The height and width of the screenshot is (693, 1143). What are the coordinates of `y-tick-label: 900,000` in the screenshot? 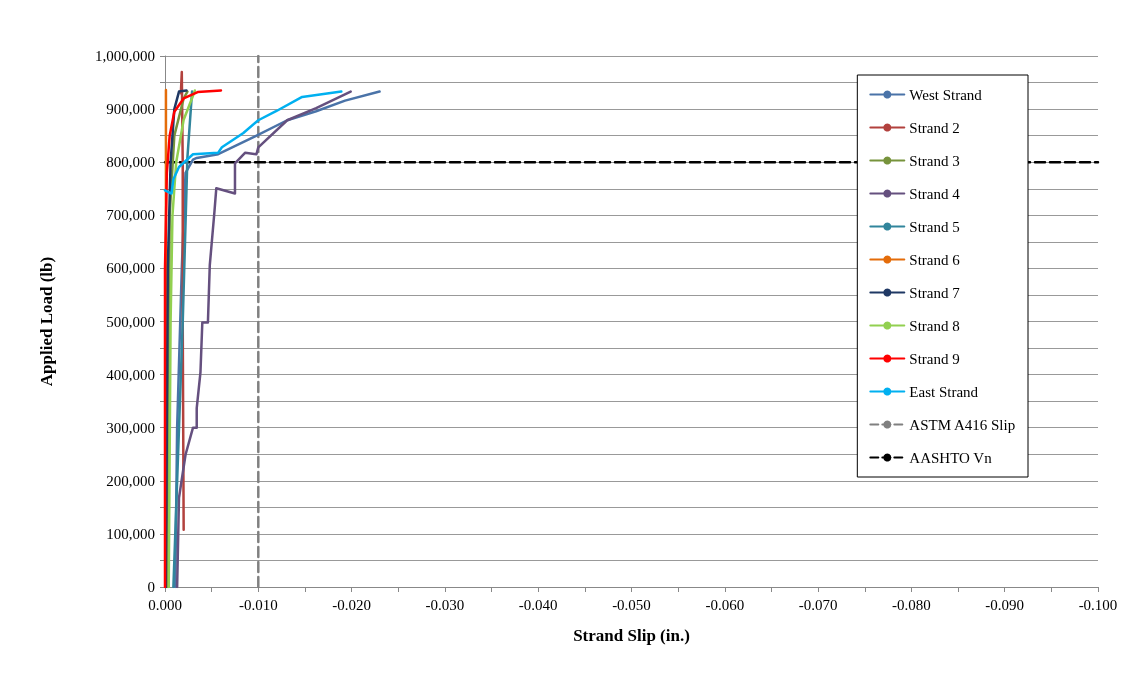 It's located at (130, 109).